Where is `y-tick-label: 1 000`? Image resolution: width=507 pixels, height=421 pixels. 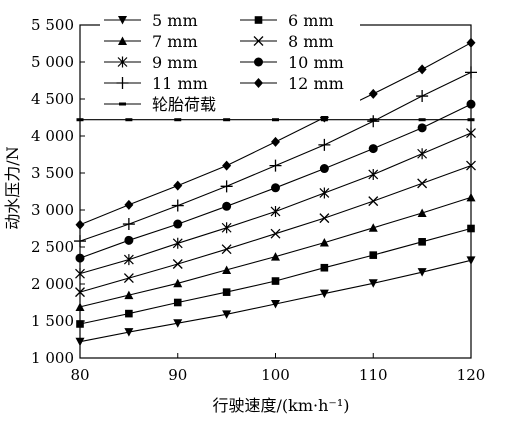 y-tick-label: 1 000 is located at coordinates (52, 358).